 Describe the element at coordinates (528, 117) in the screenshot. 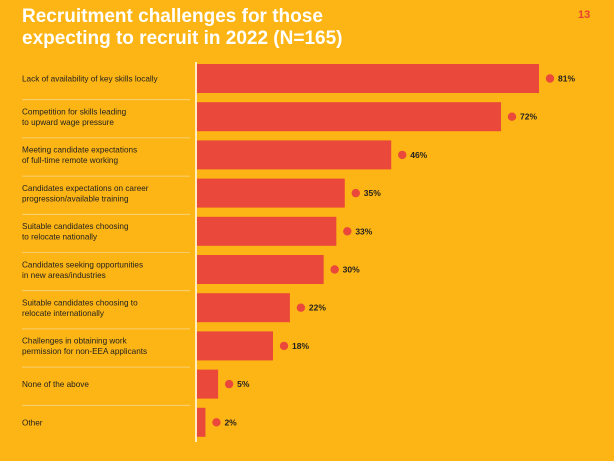

I see `value-label: 72%` at that location.